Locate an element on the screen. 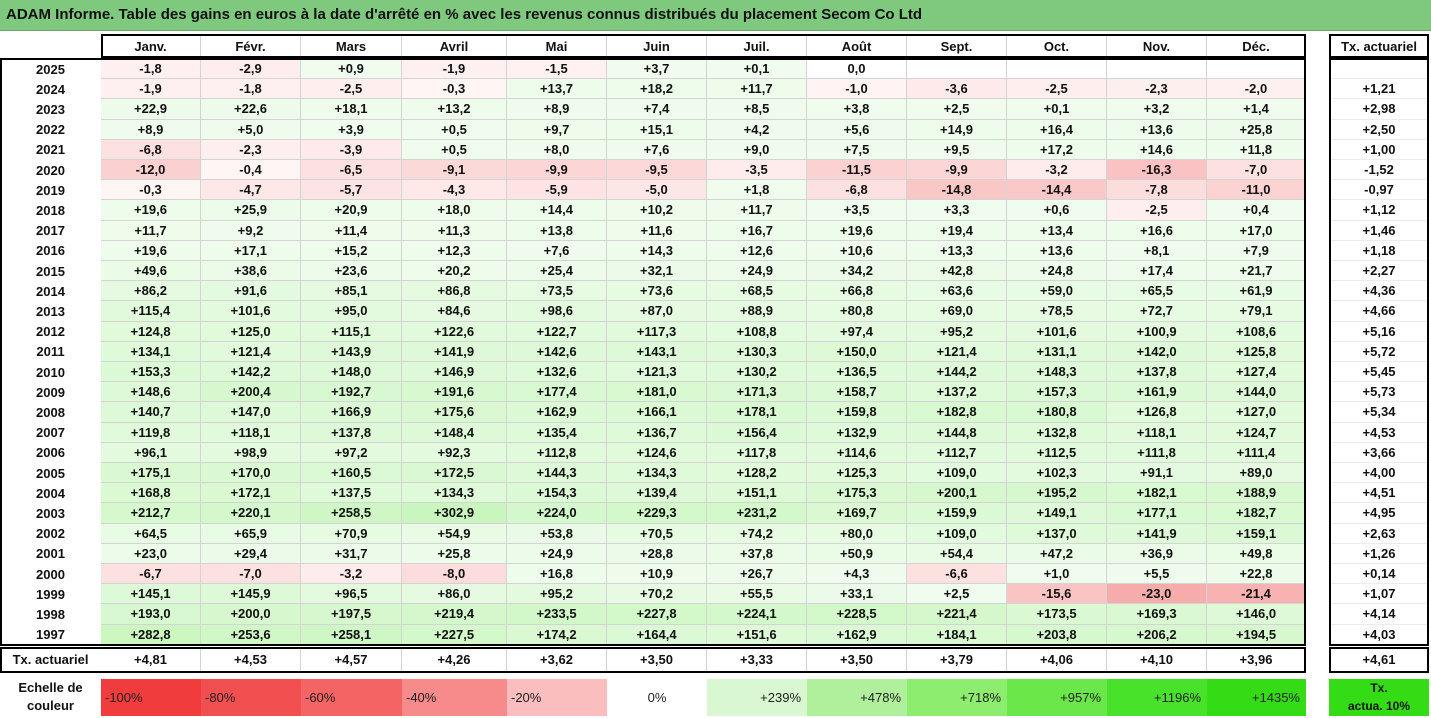  table-cell: +212,7 is located at coordinates (151, 513).